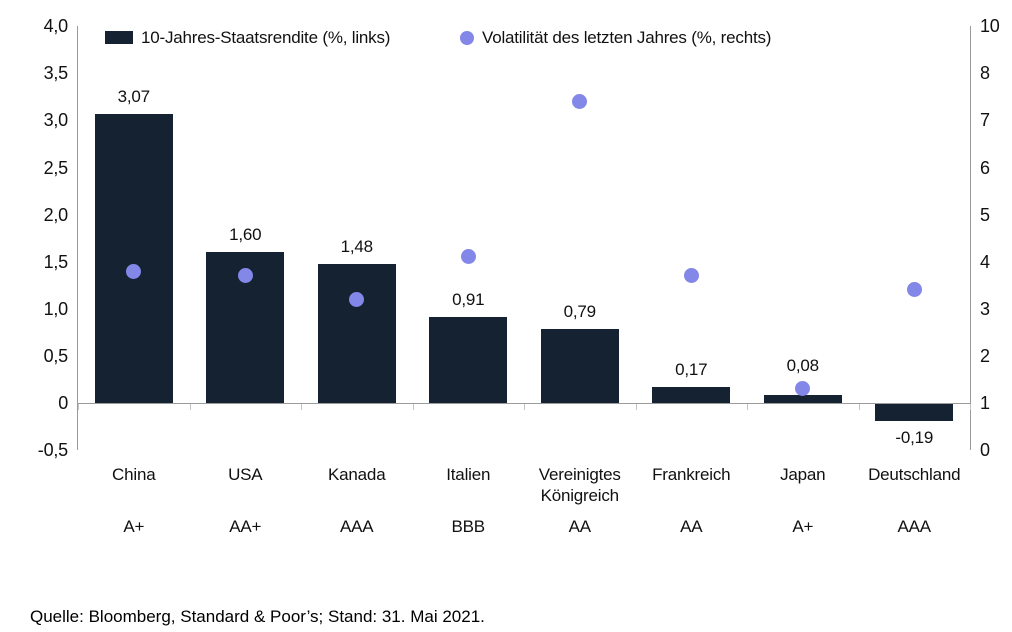 Image resolution: width=1012 pixels, height=632 pixels. Describe the element at coordinates (56, 355) in the screenshot. I see `left-axis-tick-label: 0,5` at that location.